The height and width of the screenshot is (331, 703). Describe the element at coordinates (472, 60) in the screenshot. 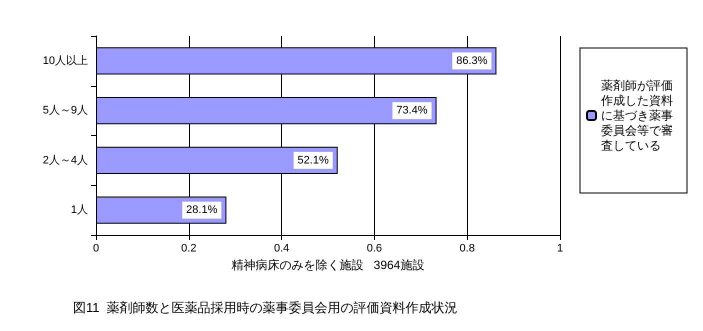

I see `data-label: 86.3%` at that location.